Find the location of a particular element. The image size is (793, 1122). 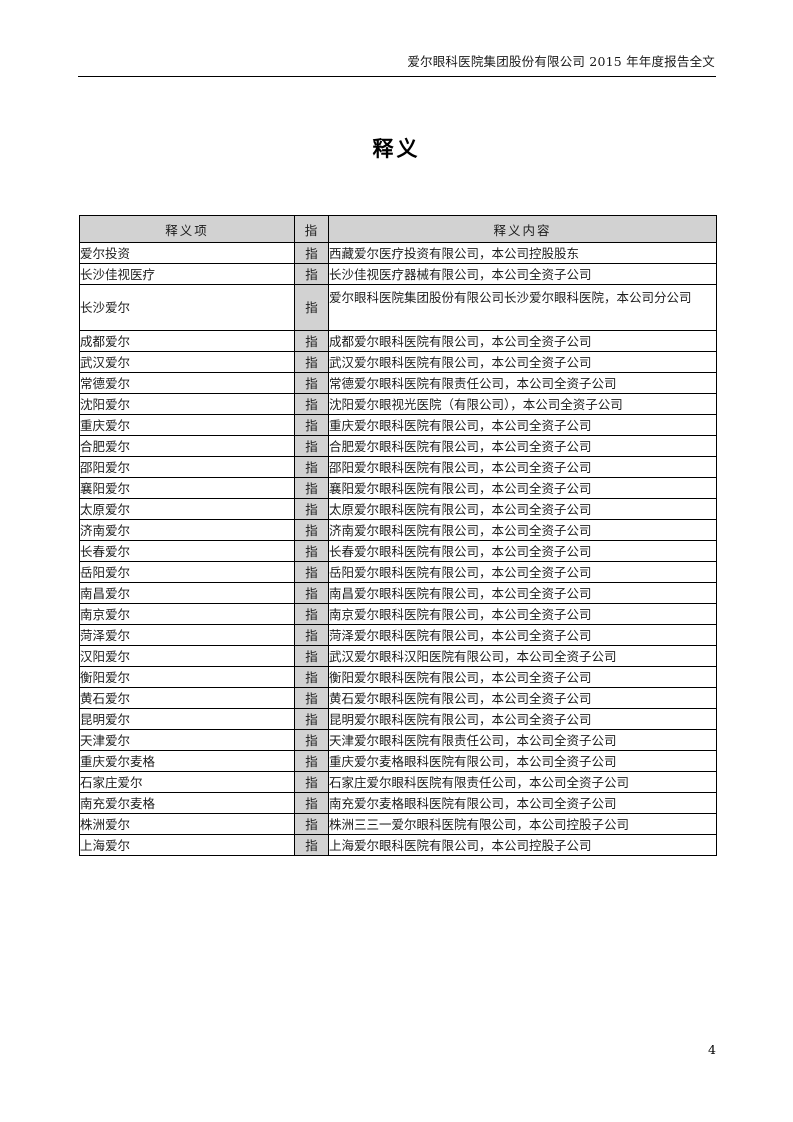

running-header: 爱尔眼科医院集团股份有限公司 2015 年年度报告全文 is located at coordinates (561, 61).